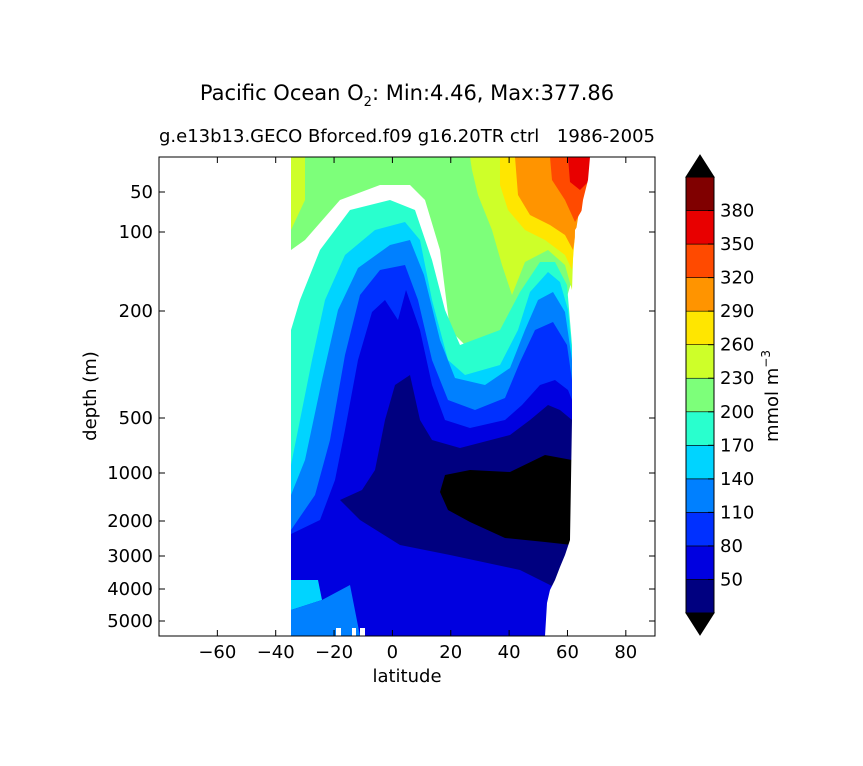 Image resolution: width=863 pixels, height=766 pixels. I want to click on x-tick-label: 40, so click(509, 652).